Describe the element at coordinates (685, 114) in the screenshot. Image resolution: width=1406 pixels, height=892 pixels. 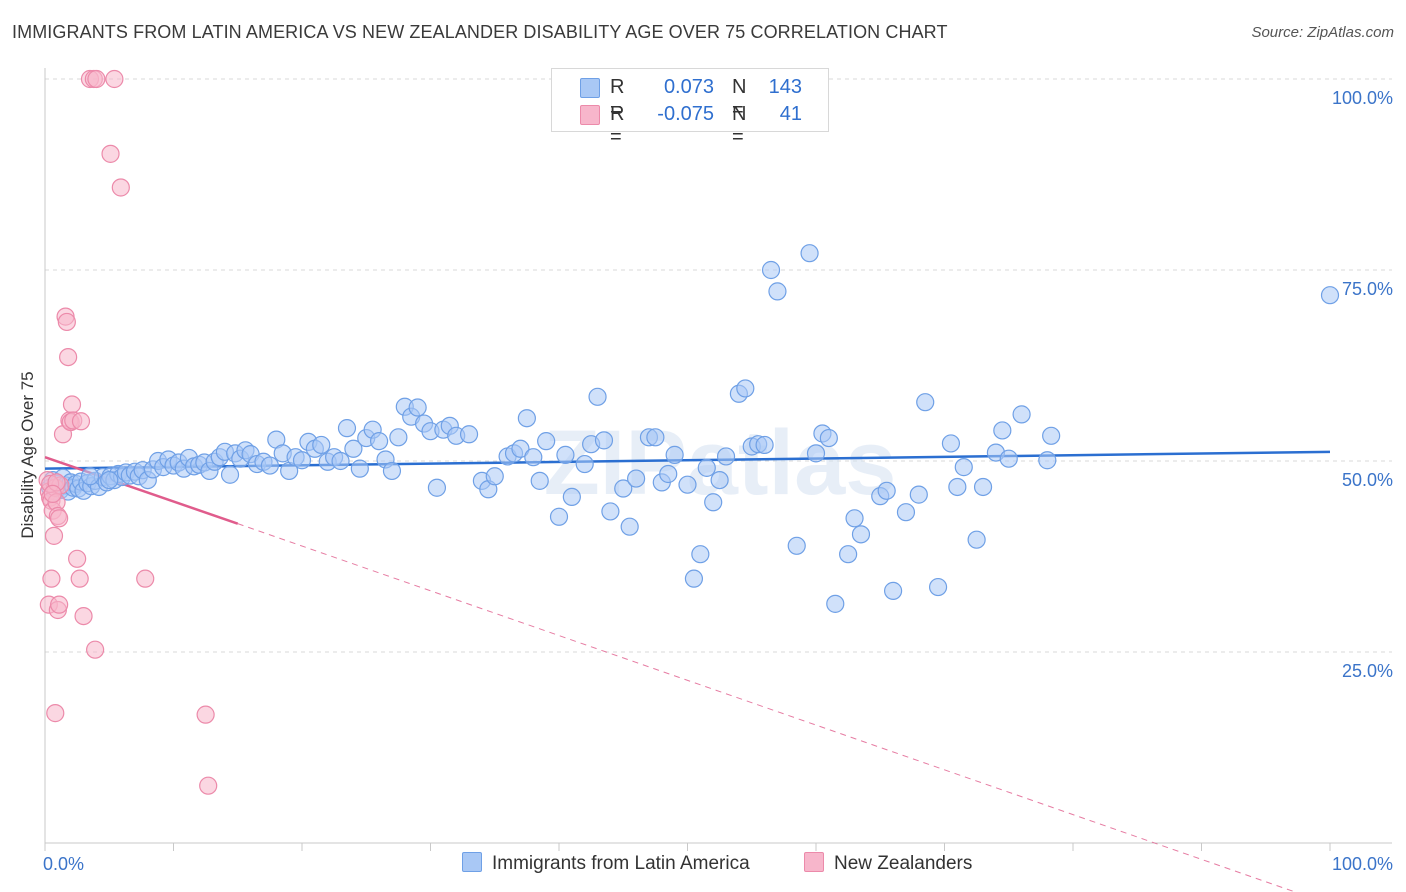
I see `legend-r-value: -0.075` at that location.